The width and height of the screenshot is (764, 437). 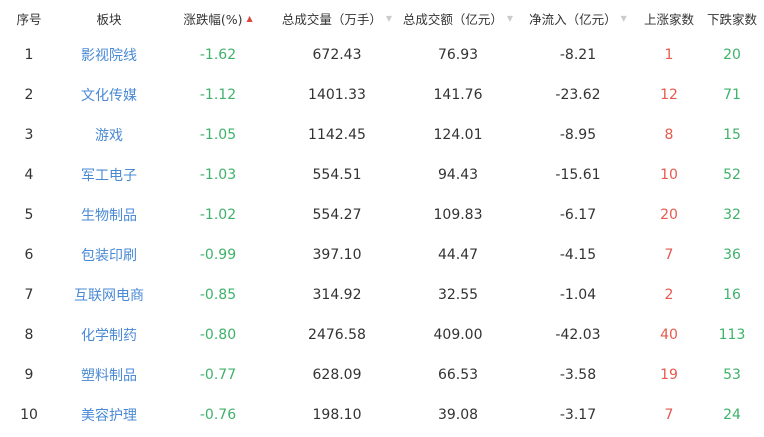 What do you see at coordinates (218, 255) in the screenshot?
I see `change-pct: -0.99` at bounding box center [218, 255].